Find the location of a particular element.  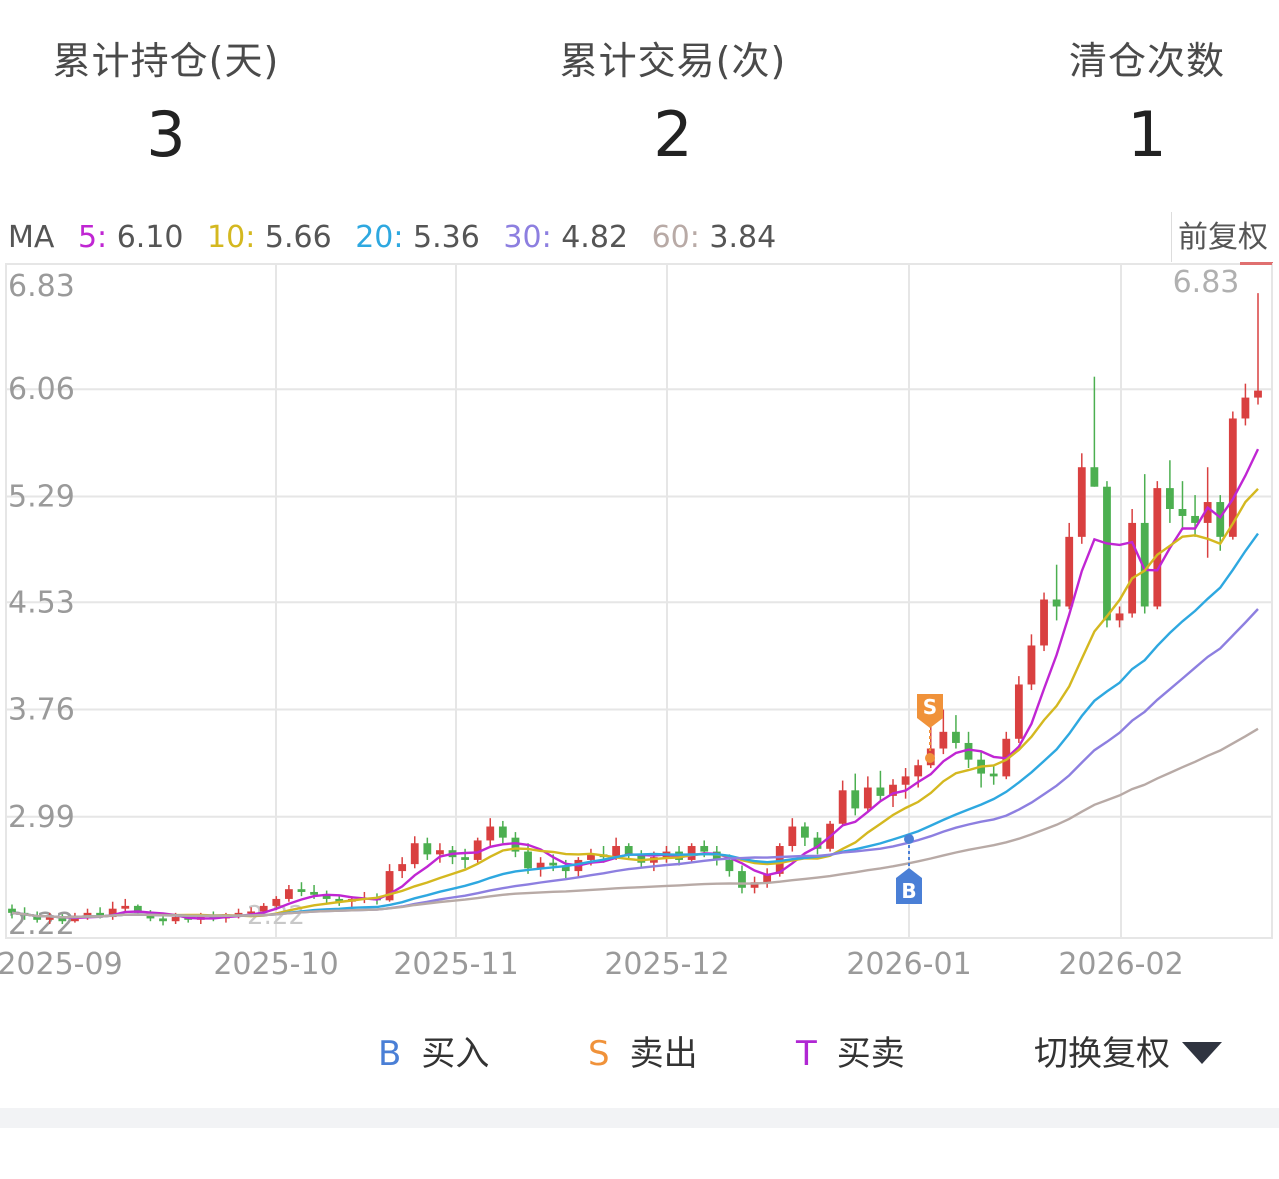

sell-marker-flag is located at coordinates (930, 711).